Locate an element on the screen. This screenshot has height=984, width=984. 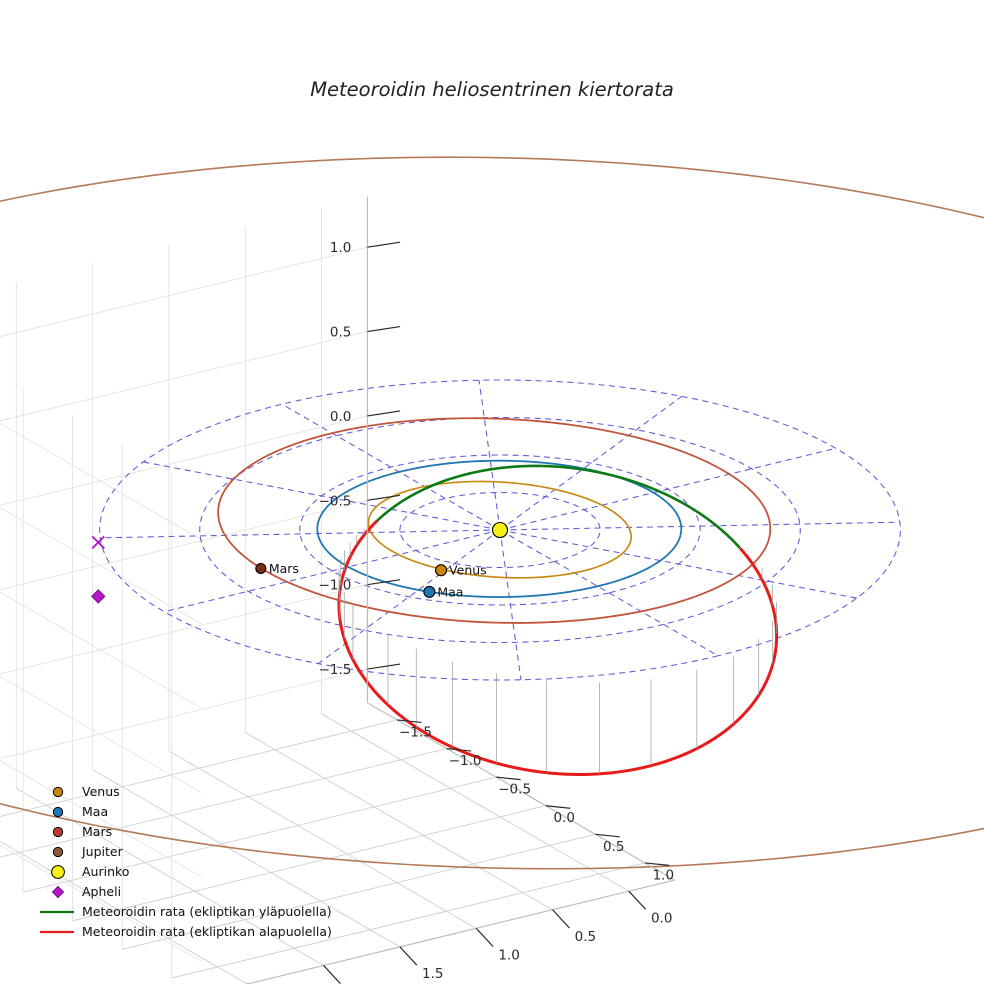
orbit-venus is located at coordinates (499, 529).